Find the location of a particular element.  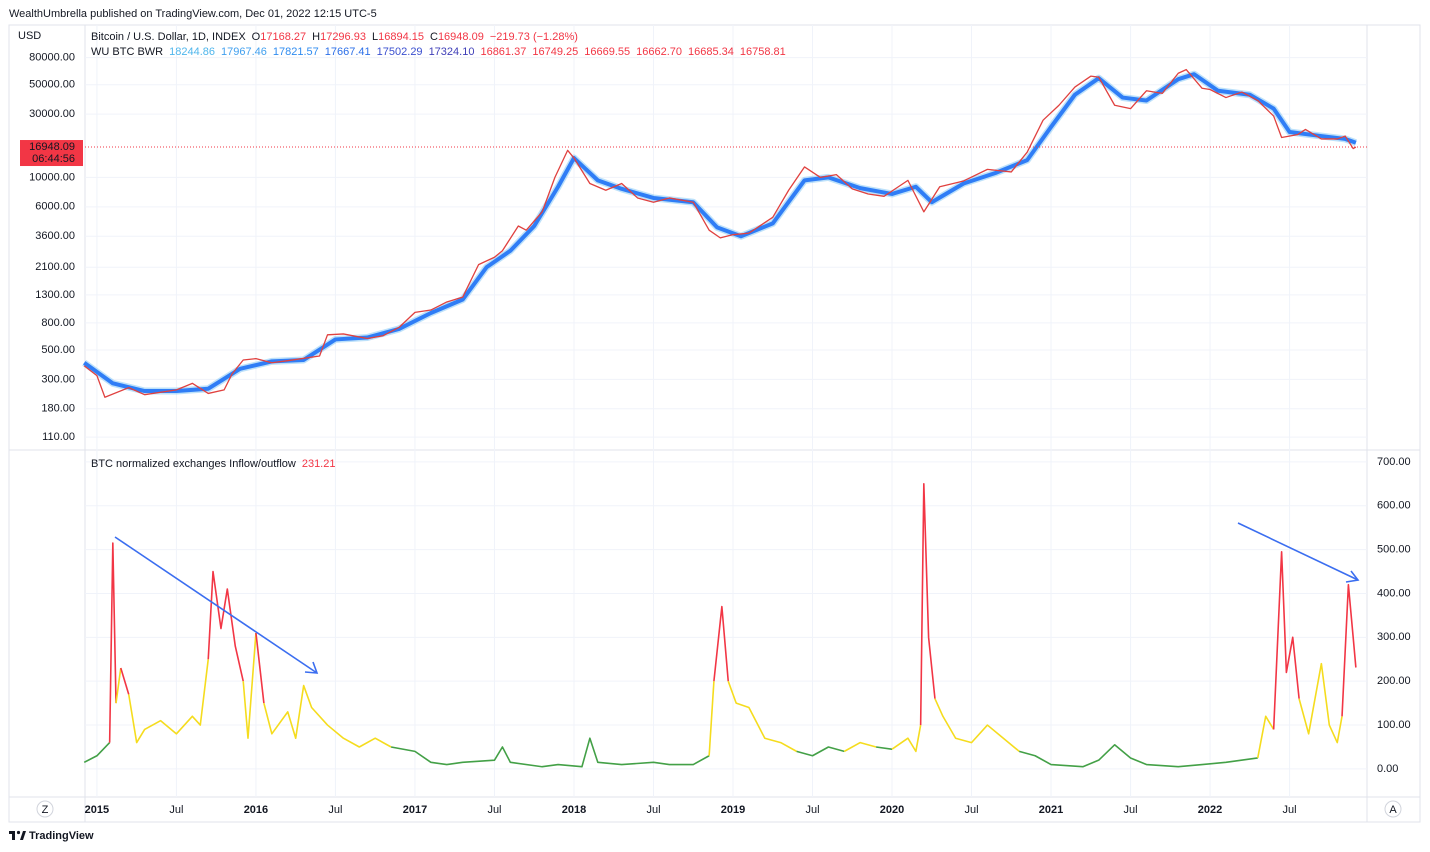

x-tick-label: 2015 is located at coordinates (97, 810).